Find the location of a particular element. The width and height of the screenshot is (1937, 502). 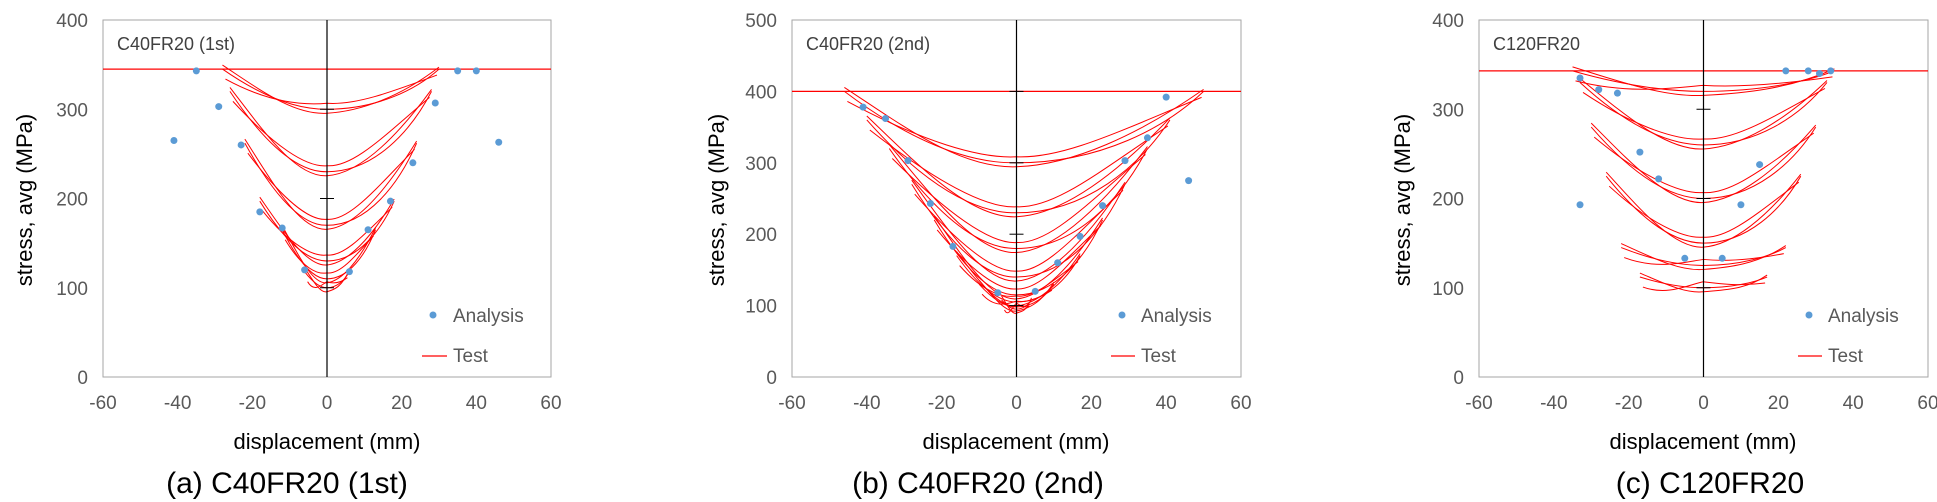

figure-caption: (a) C40FR20 (1st) is located at coordinates (287, 483).